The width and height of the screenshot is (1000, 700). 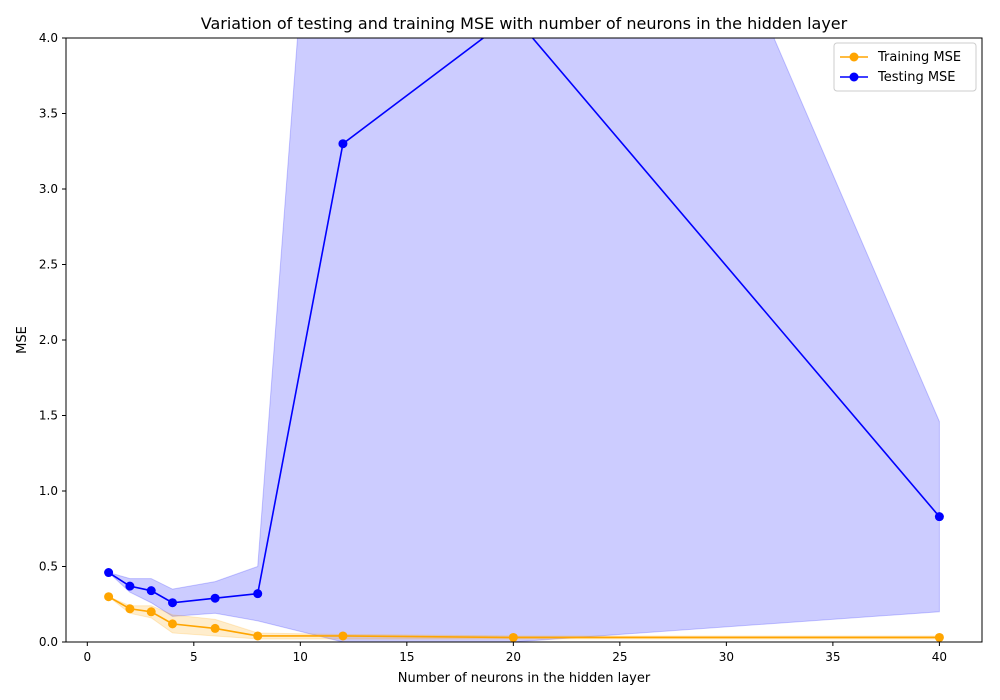 I want to click on legend: Training MSE Testing MSE, so click(x=905, y=67).